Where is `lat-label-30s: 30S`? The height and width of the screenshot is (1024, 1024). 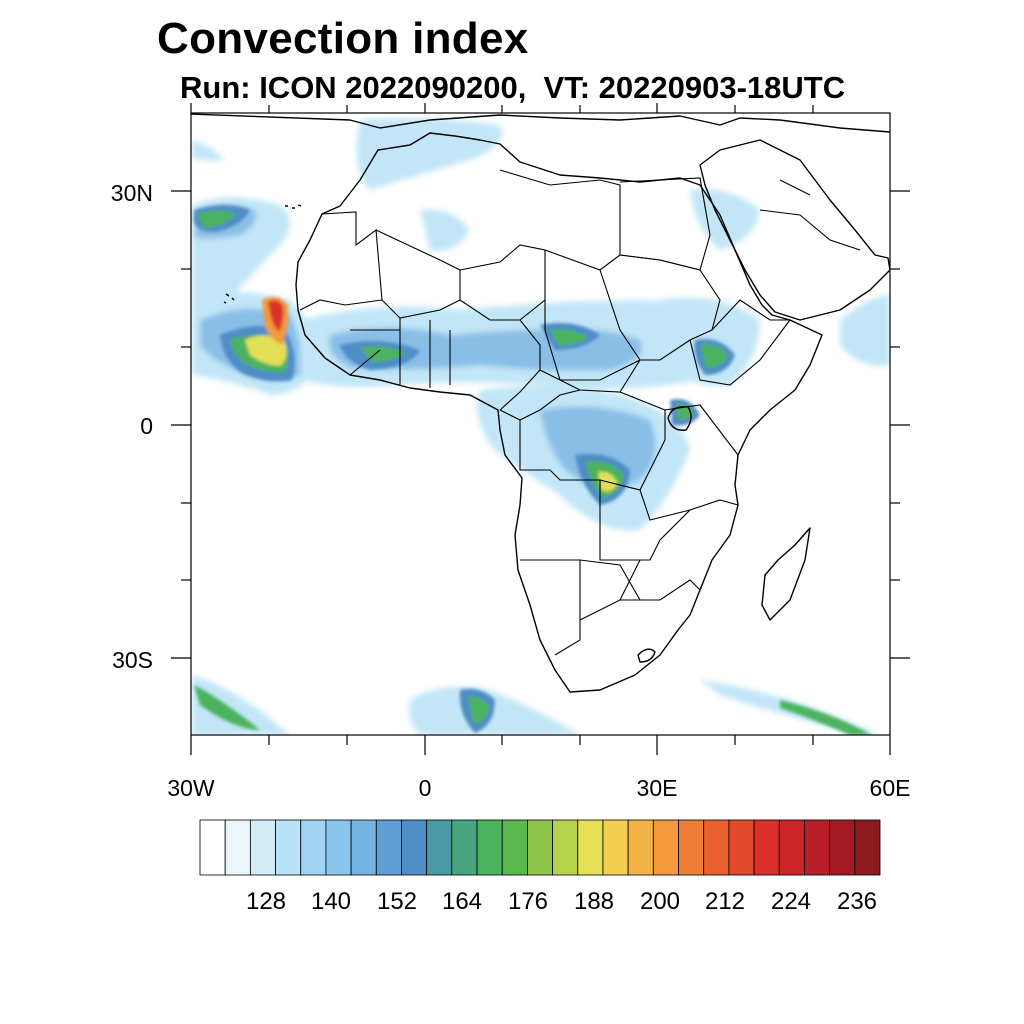 lat-label-30s: 30S is located at coordinates (132, 660).